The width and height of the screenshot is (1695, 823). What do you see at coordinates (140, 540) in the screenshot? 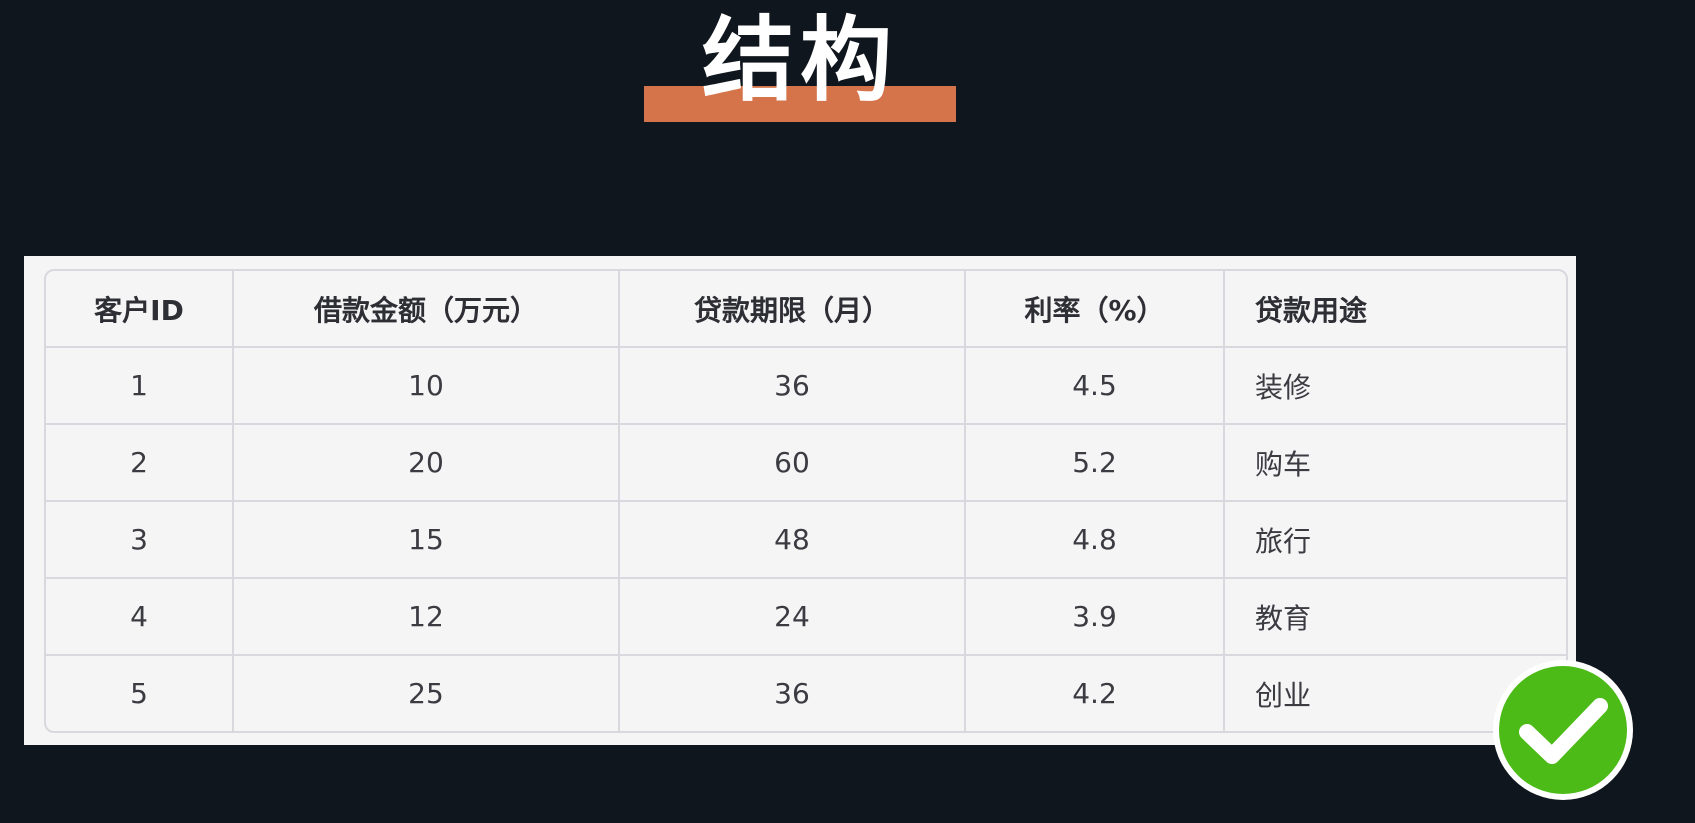
I see `cell-customer-id: 3` at bounding box center [140, 540].